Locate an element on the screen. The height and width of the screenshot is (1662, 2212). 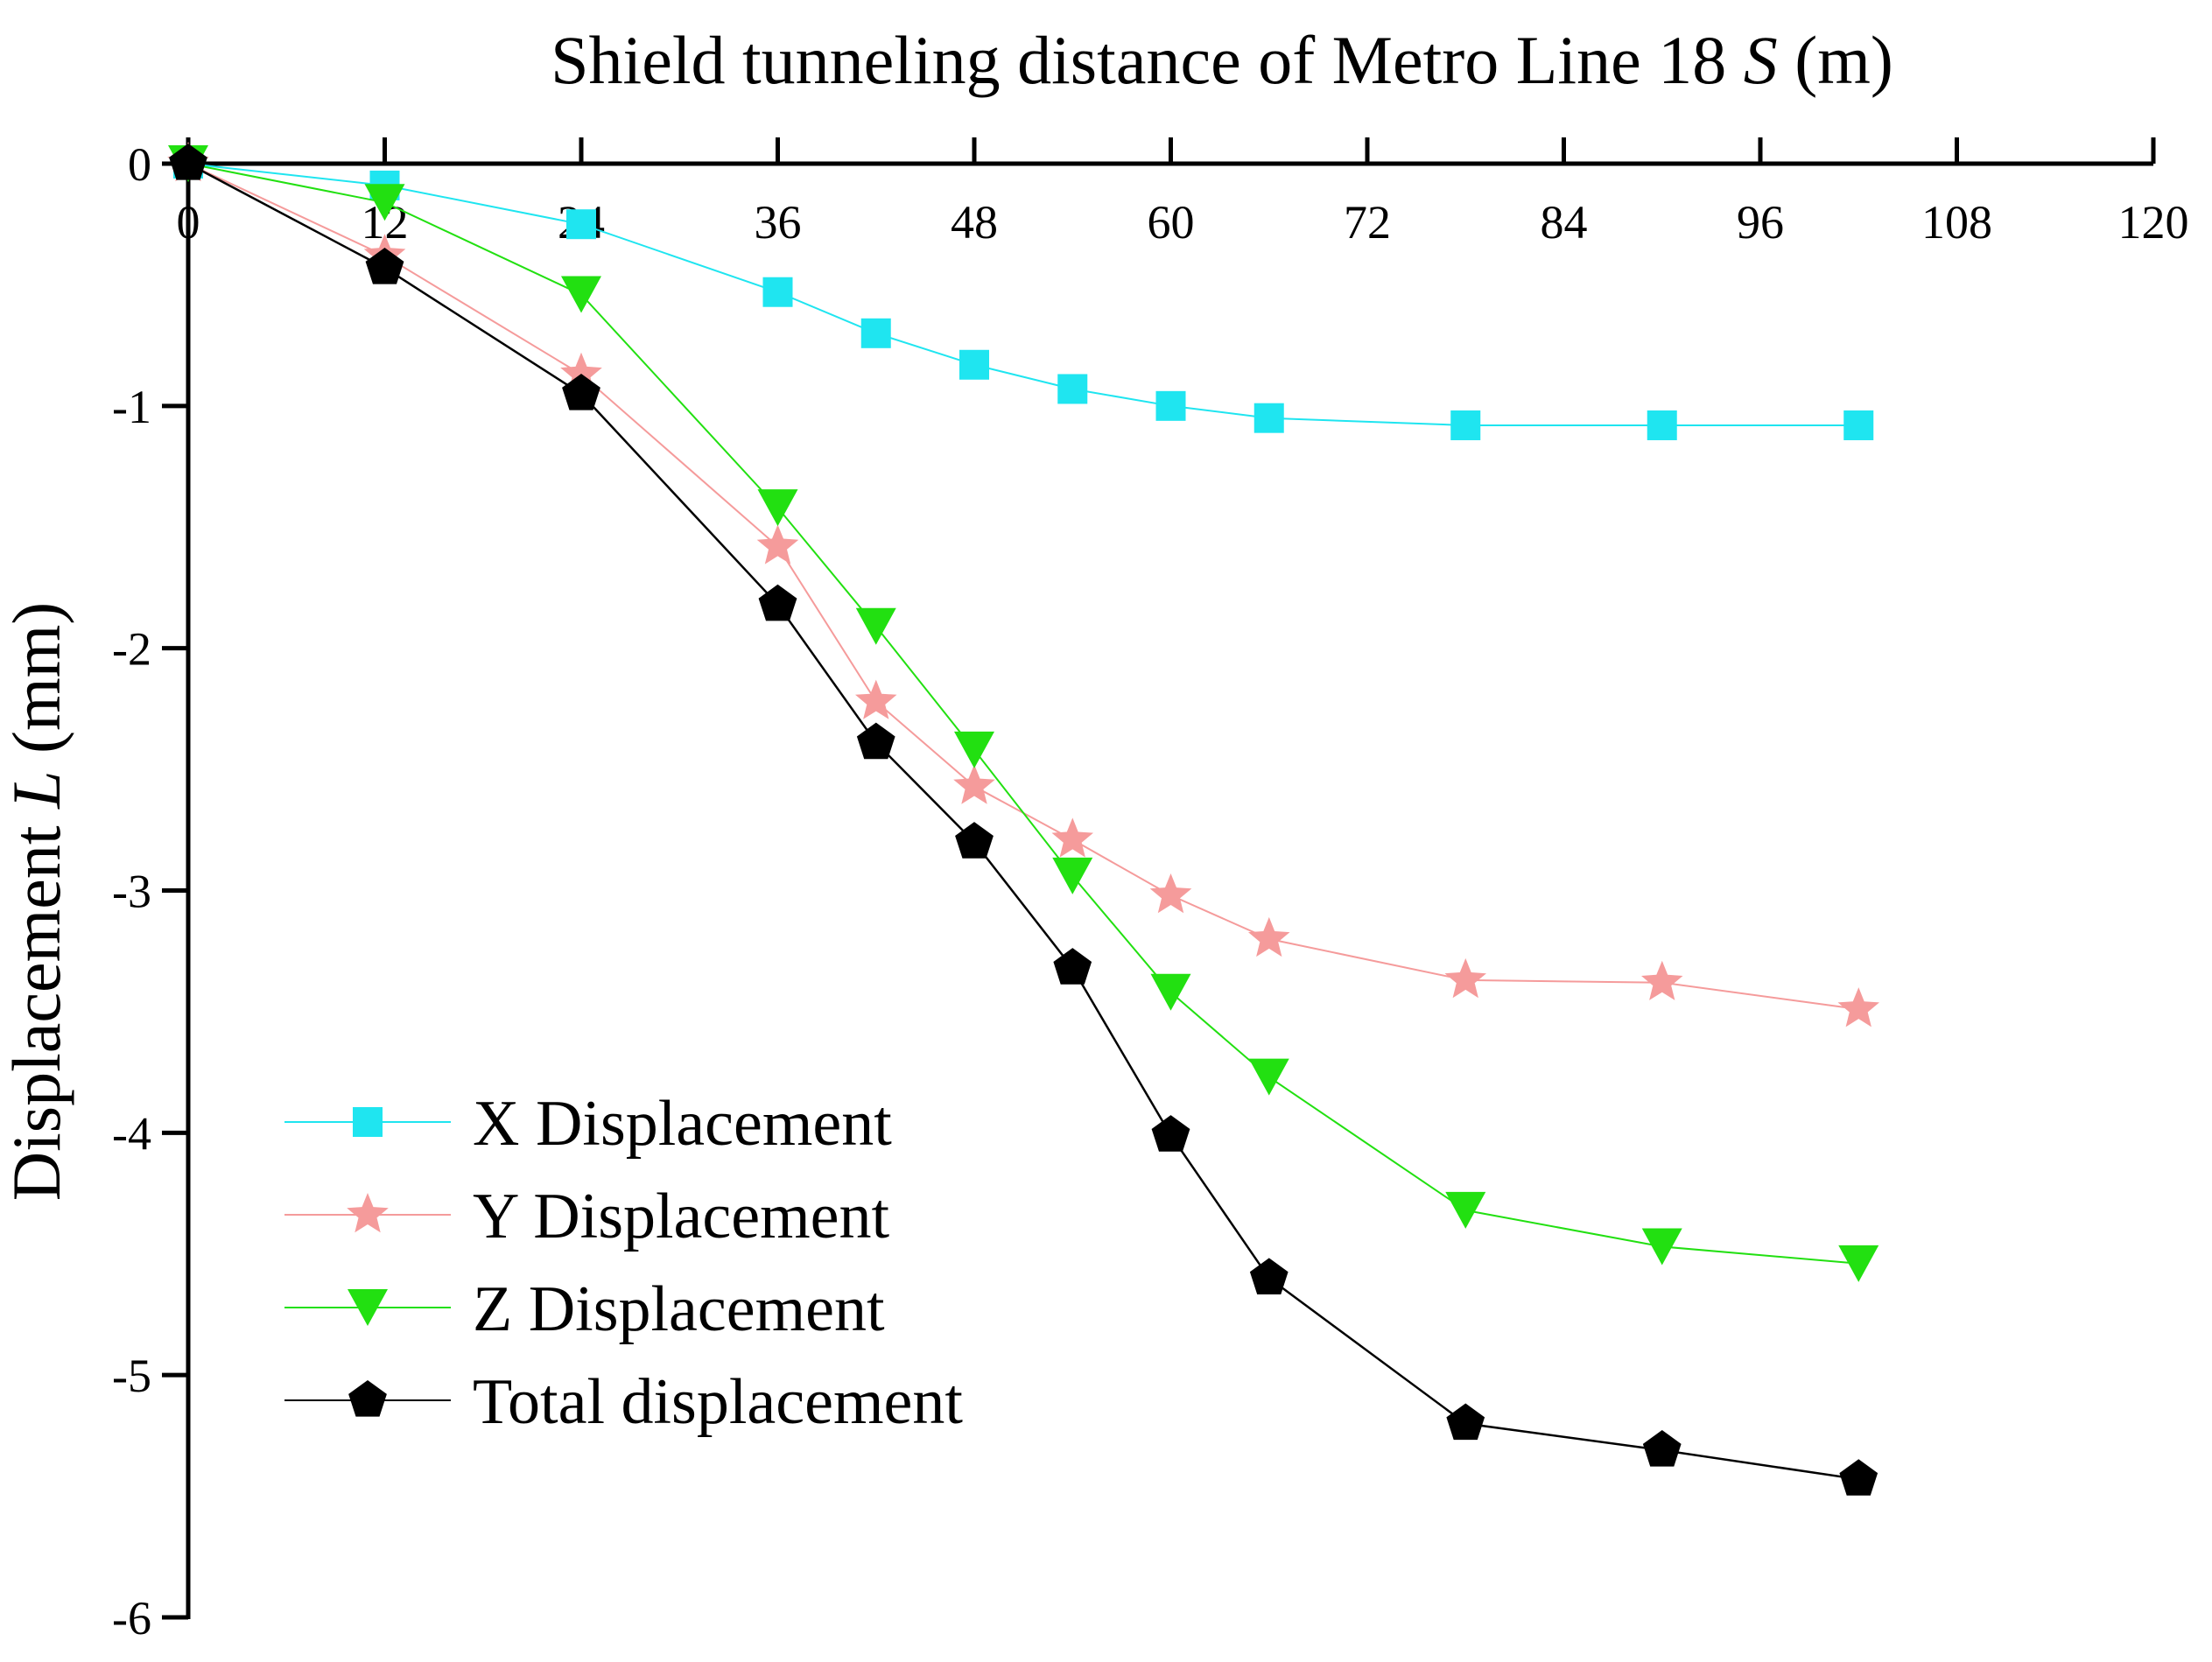
x-tick-label: 96 is located at coordinates (1760, 222).